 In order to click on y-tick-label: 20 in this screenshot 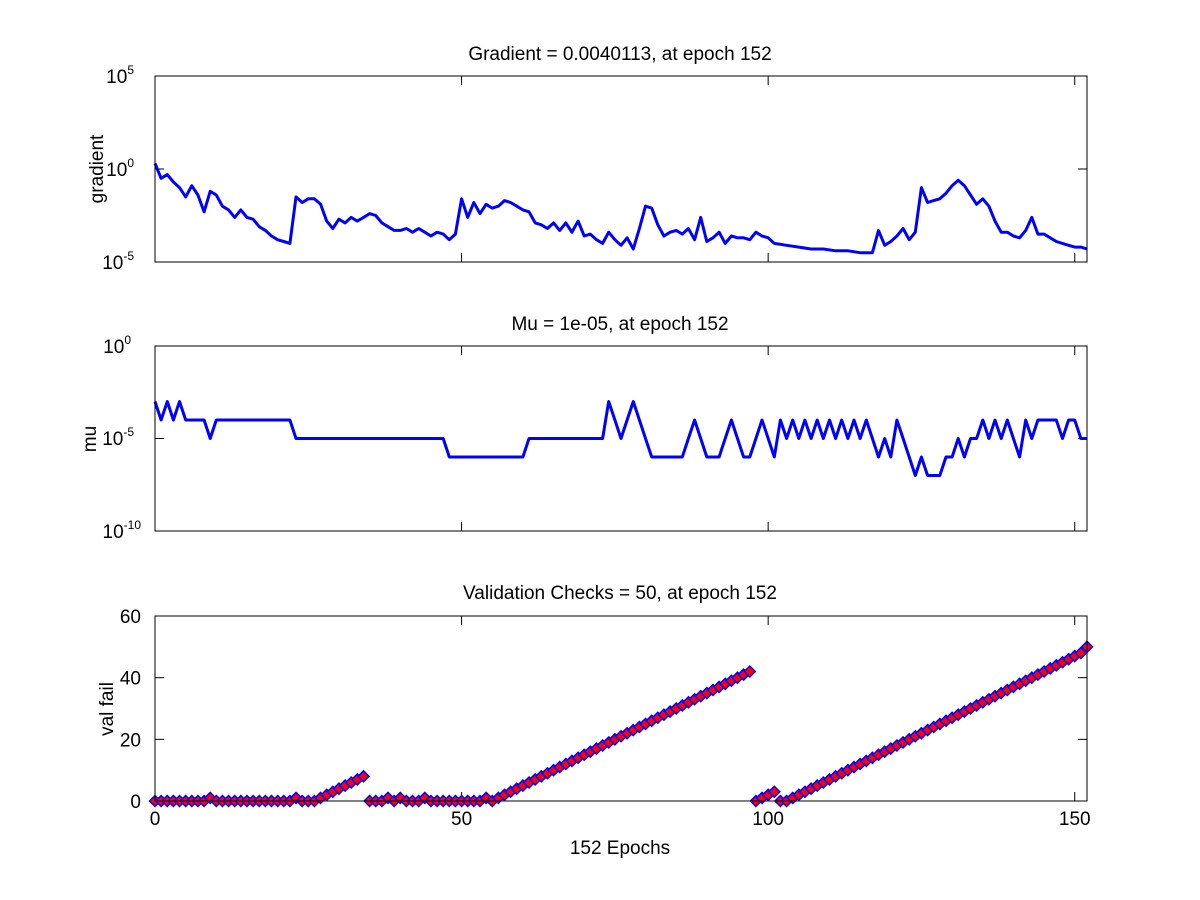, I will do `click(130, 740)`.